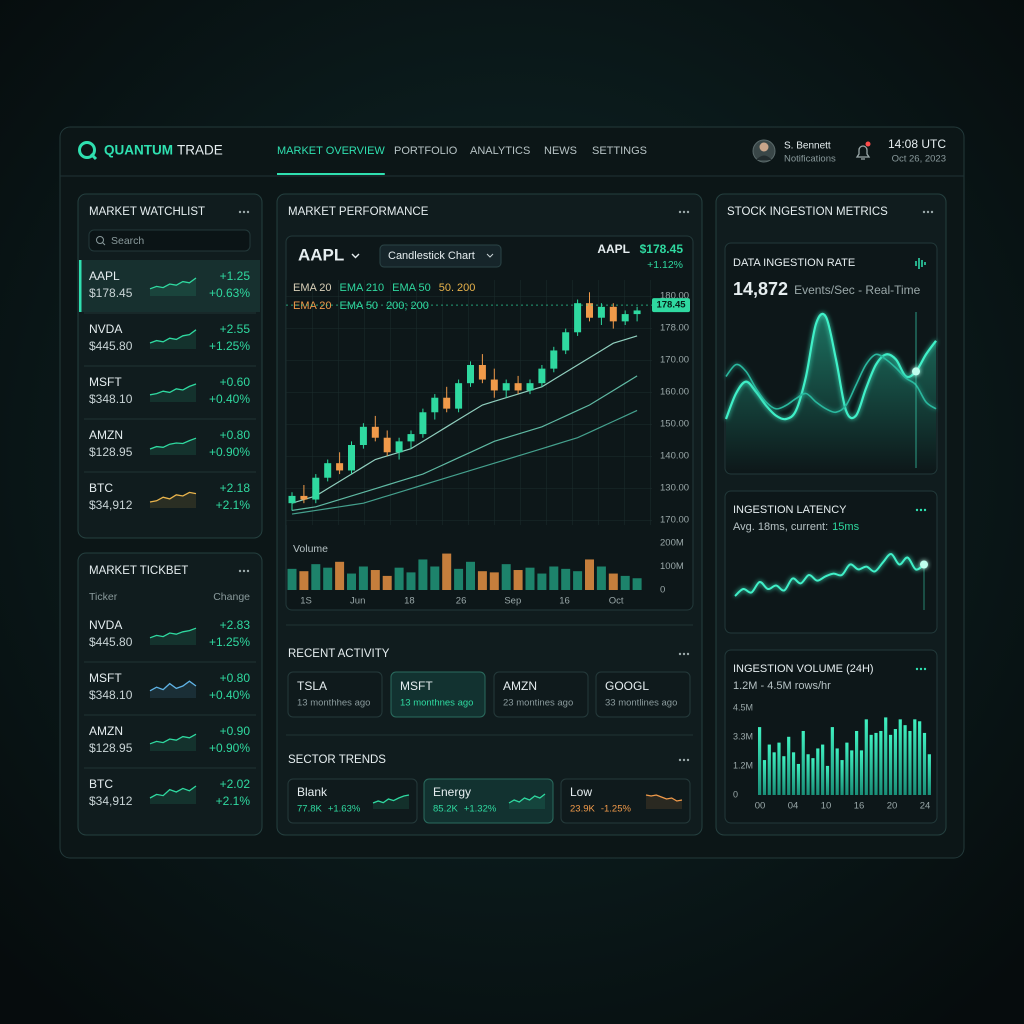 Image resolution: width=1024 pixels, height=1024 pixels. Describe the element at coordinates (431, 256) in the screenshot. I see `chart-type: Candlestick Chart` at that location.